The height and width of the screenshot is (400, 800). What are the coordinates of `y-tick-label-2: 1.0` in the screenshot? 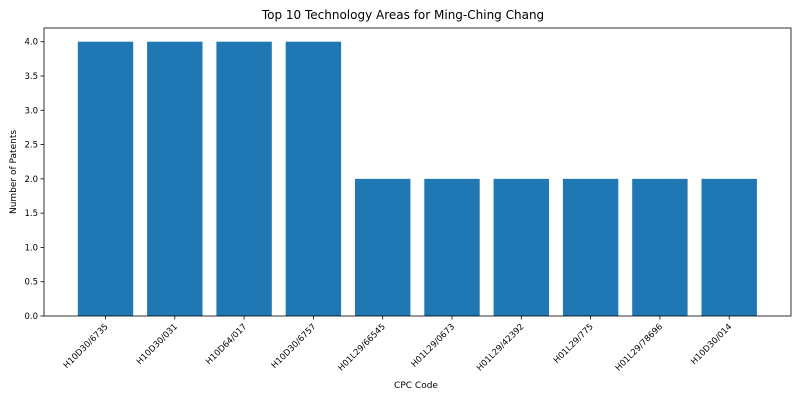 It's located at (31, 248).